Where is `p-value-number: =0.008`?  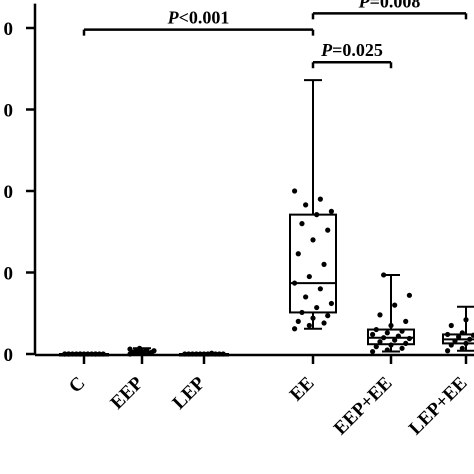 p-value-number: =0.008 is located at coordinates (395, 5).